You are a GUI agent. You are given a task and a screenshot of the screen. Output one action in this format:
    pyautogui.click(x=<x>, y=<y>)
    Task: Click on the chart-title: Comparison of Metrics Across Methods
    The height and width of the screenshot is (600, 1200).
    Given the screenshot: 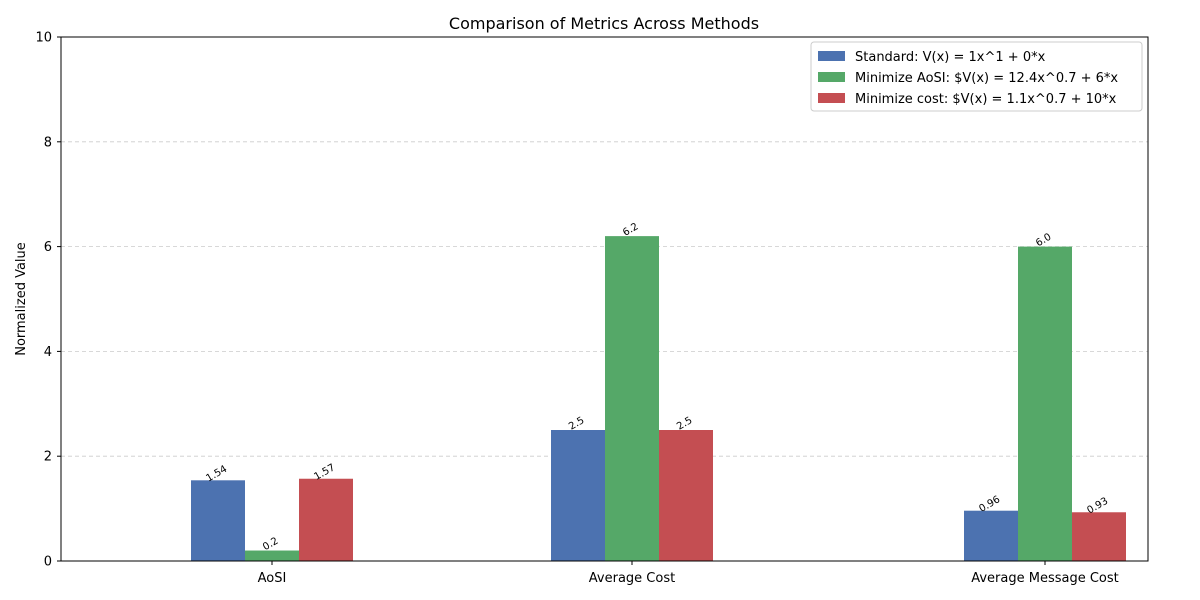 What is the action you would take?
    pyautogui.click(x=604, y=23)
    